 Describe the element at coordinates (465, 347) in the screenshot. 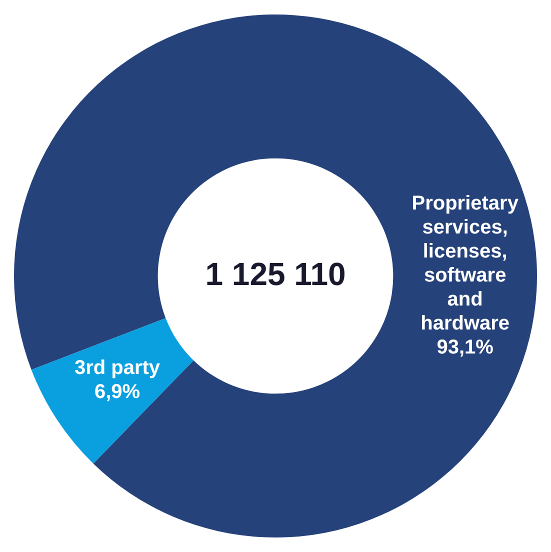

I see `data-label: 93,1%` at that location.